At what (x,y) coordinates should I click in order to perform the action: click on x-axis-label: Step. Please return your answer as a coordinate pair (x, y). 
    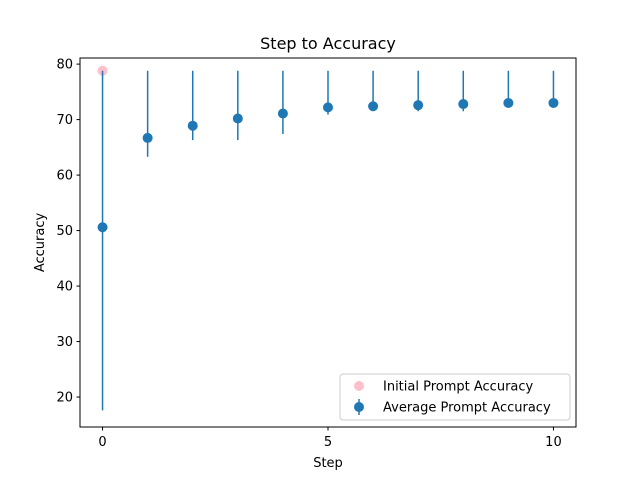
    Looking at the image, I should click on (328, 463).